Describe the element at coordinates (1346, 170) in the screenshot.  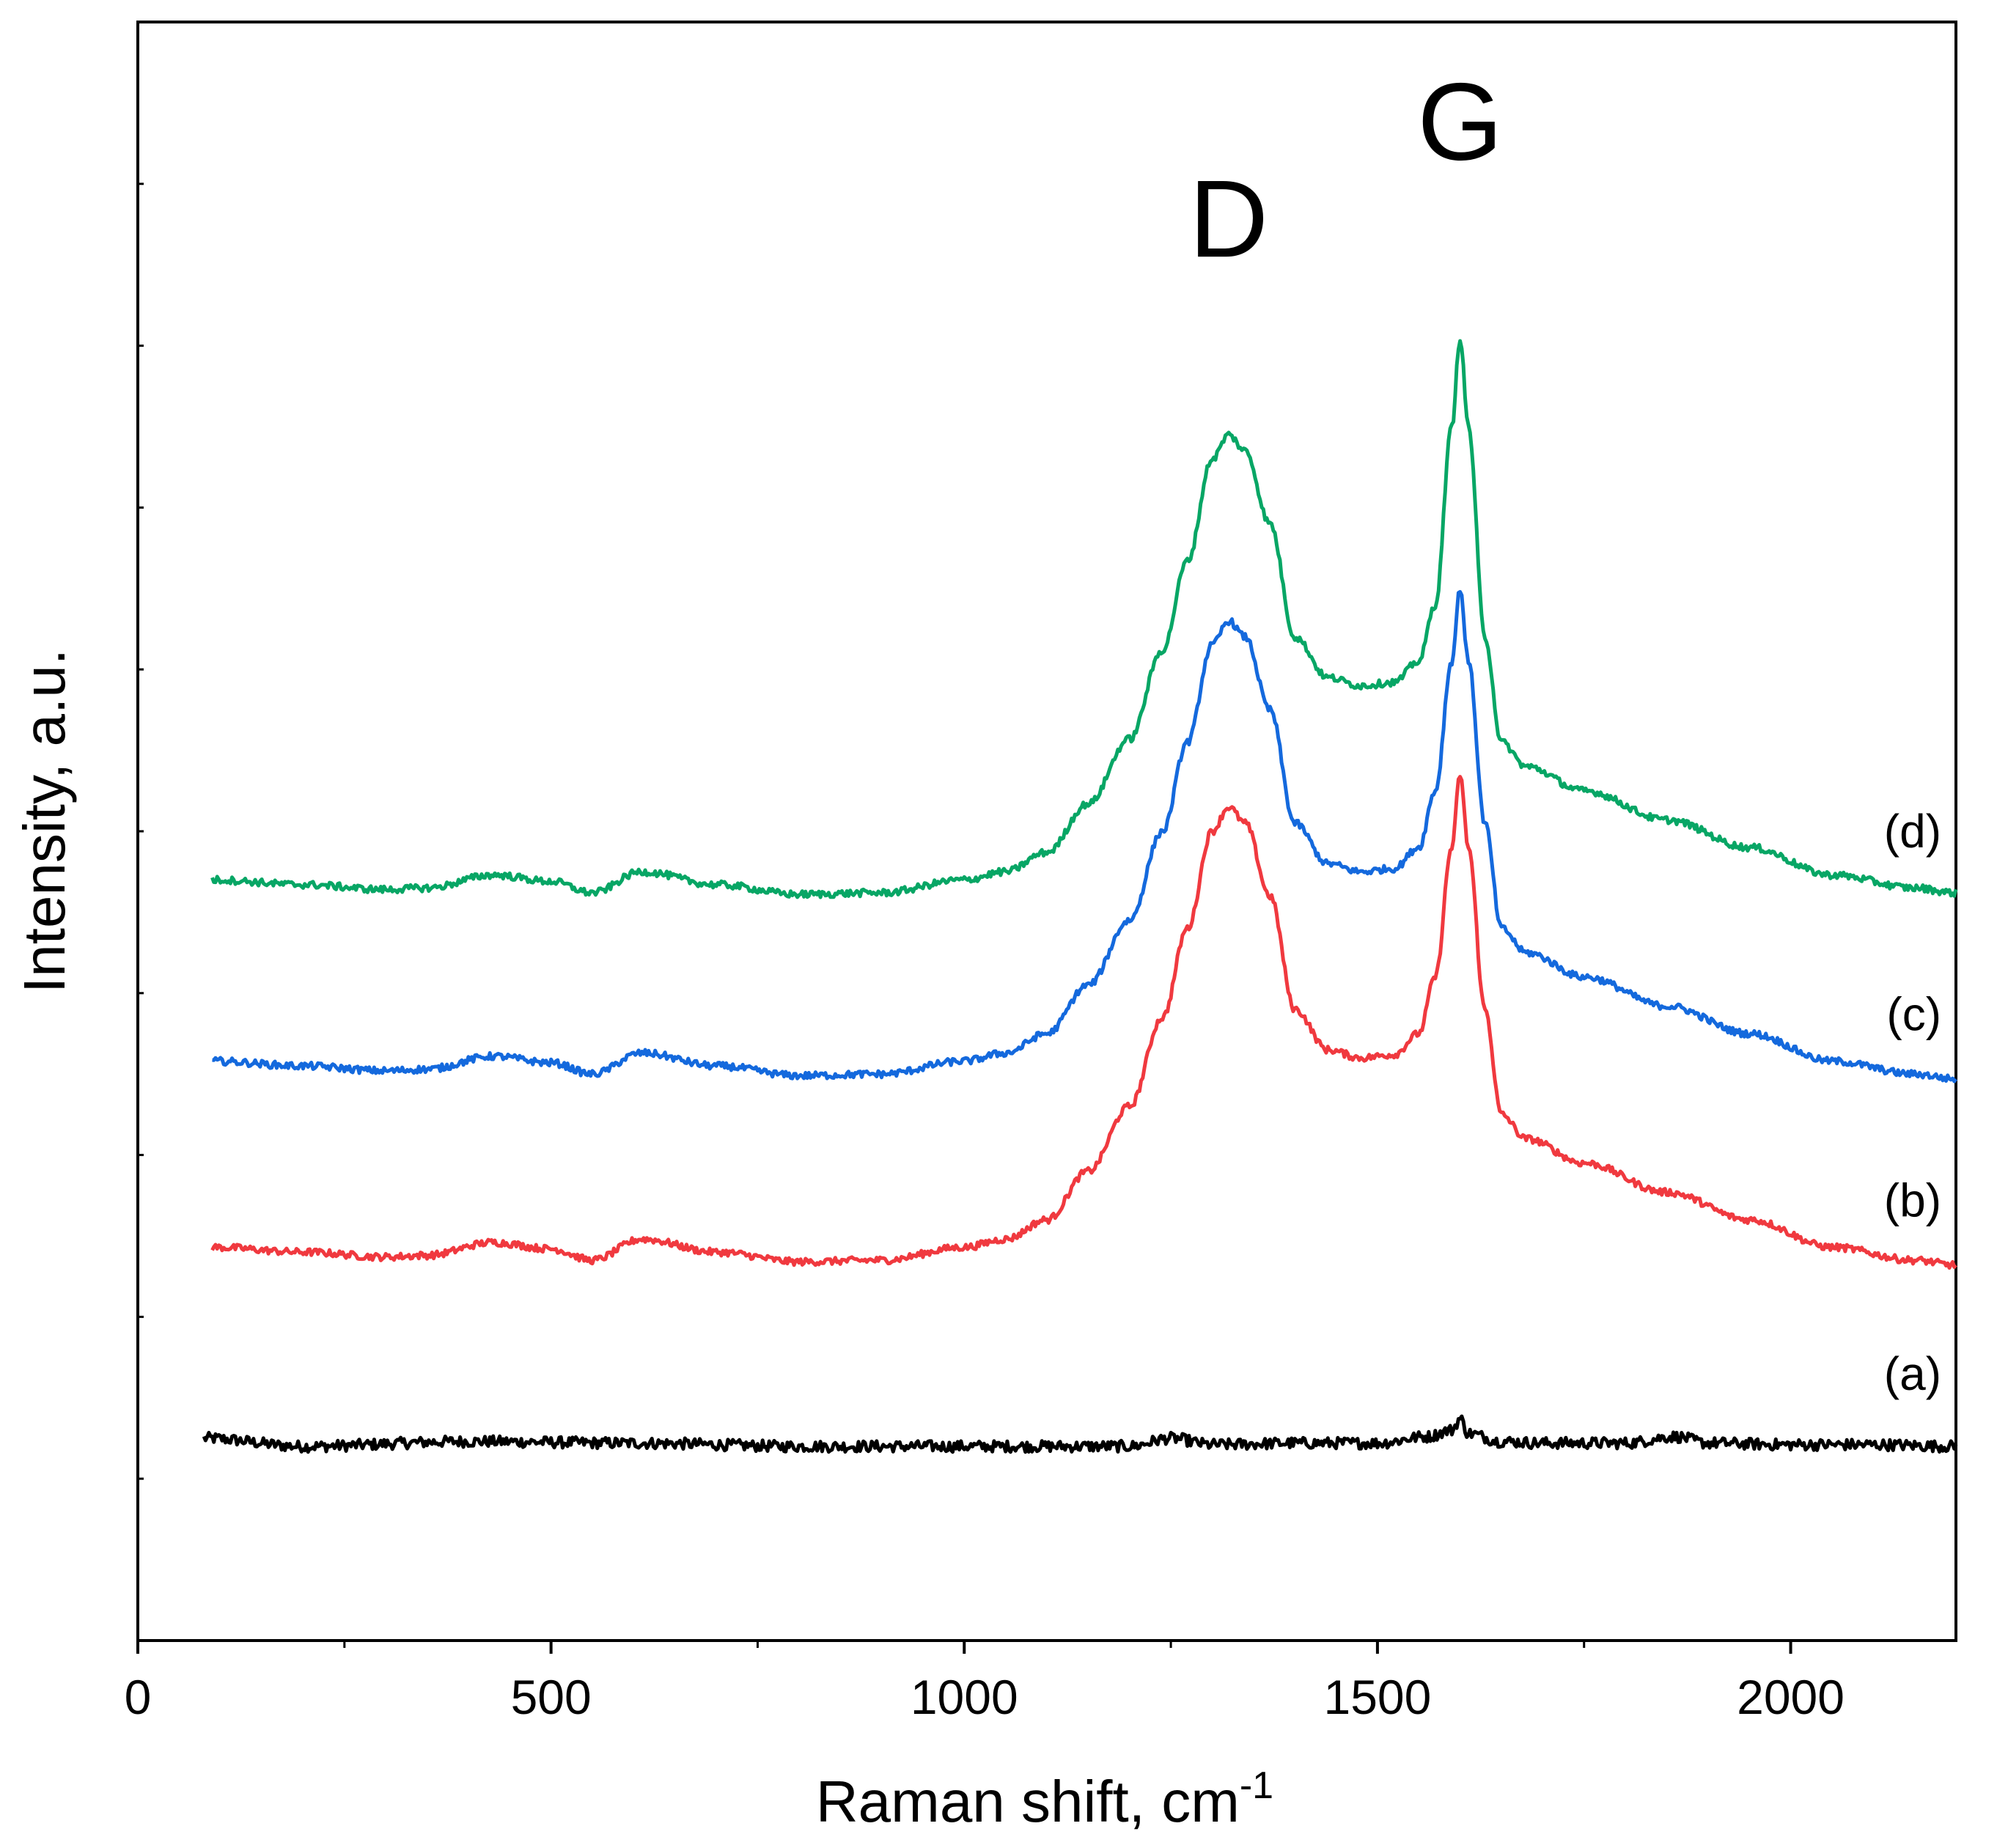
I see `peak-annotations: DG` at that location.